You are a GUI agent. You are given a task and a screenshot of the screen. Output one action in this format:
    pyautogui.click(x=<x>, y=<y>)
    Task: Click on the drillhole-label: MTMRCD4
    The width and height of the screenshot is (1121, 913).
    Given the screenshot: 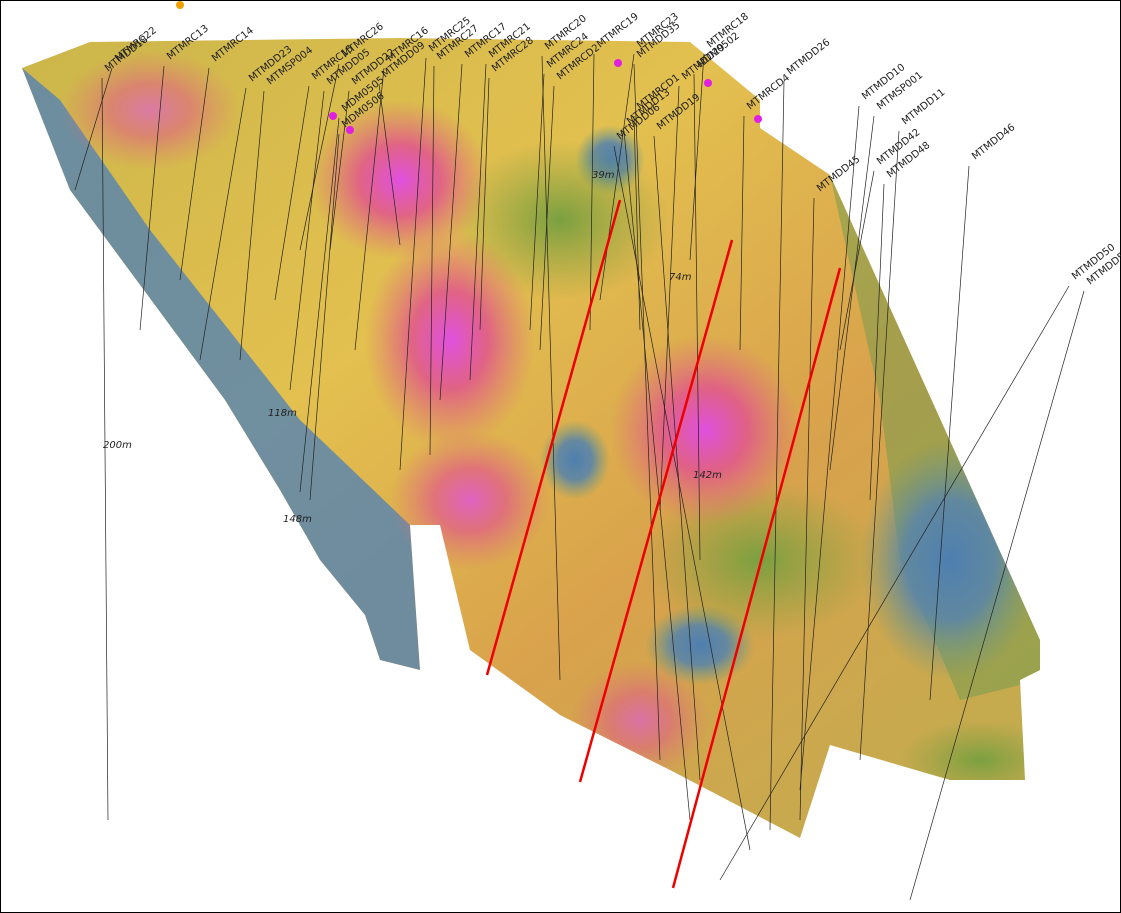 What is the action you would take?
    pyautogui.click(x=768, y=92)
    